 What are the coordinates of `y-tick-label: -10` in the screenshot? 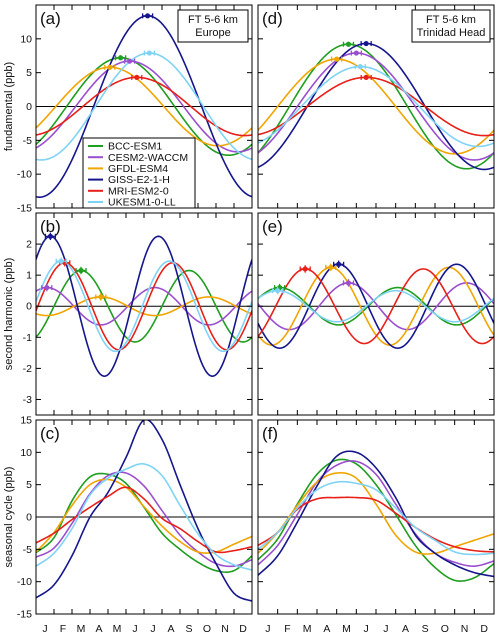 It's located at (24, 582).